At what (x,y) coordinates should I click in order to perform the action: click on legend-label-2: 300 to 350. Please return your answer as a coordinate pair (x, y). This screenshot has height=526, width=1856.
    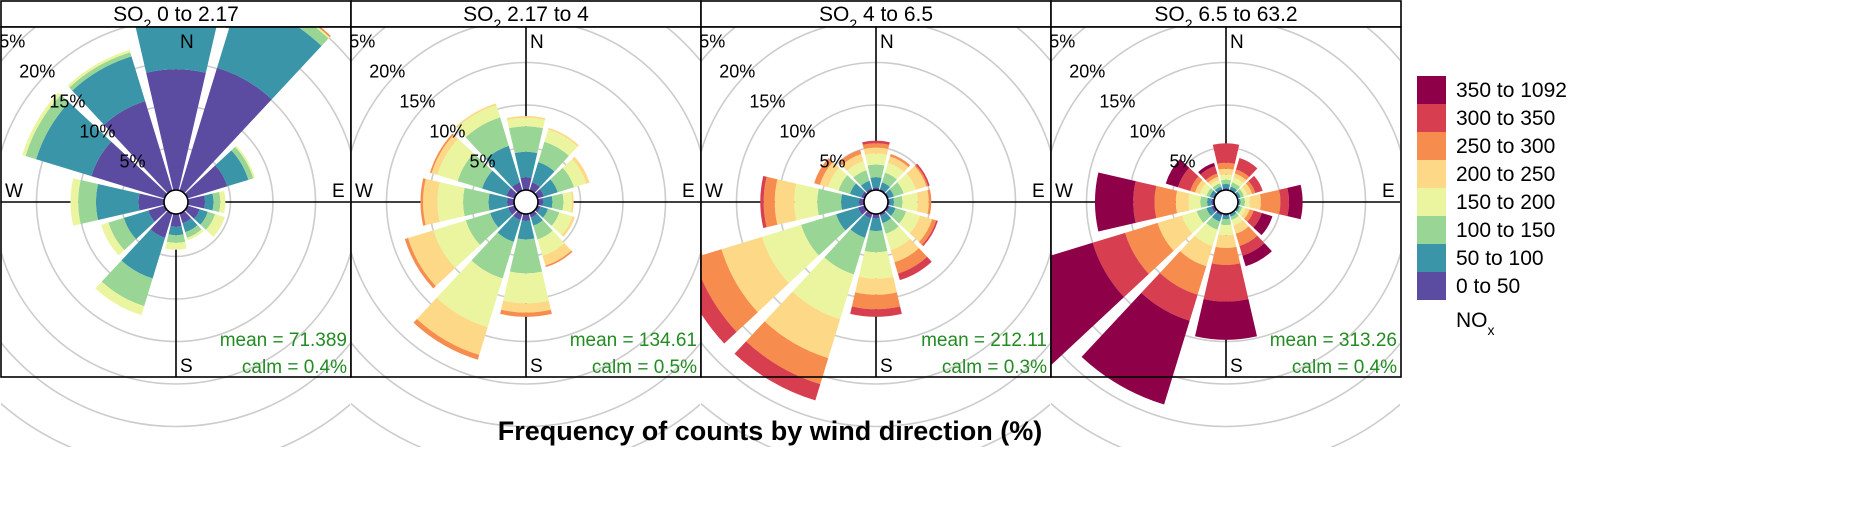
    Looking at the image, I should click on (1505, 118).